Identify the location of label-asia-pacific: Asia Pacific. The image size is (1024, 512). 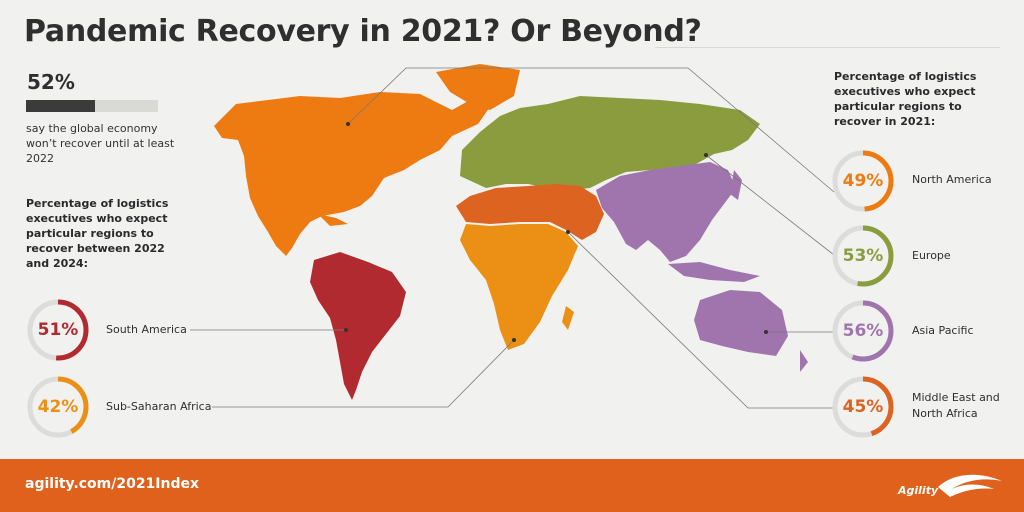
(943, 330).